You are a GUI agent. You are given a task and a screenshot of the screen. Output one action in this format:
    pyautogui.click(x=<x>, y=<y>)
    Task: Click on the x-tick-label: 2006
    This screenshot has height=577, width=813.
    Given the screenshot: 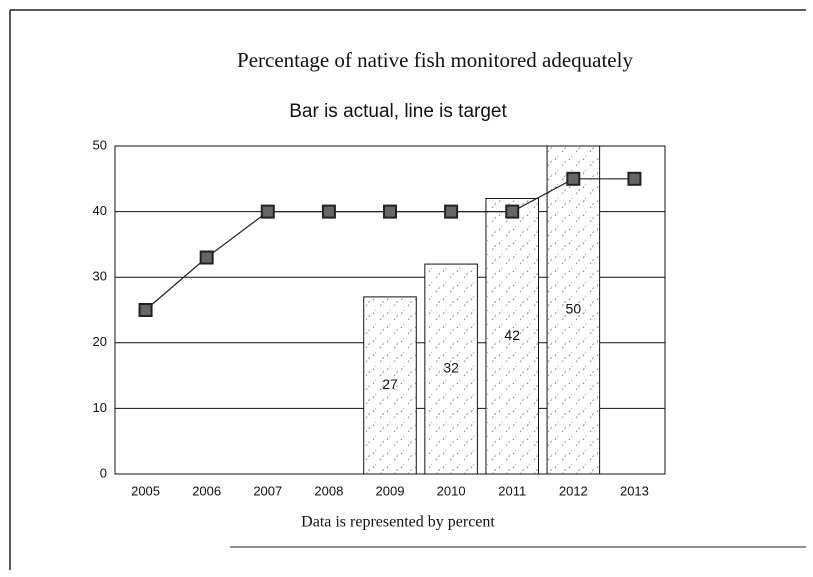 What is the action you would take?
    pyautogui.click(x=206, y=490)
    